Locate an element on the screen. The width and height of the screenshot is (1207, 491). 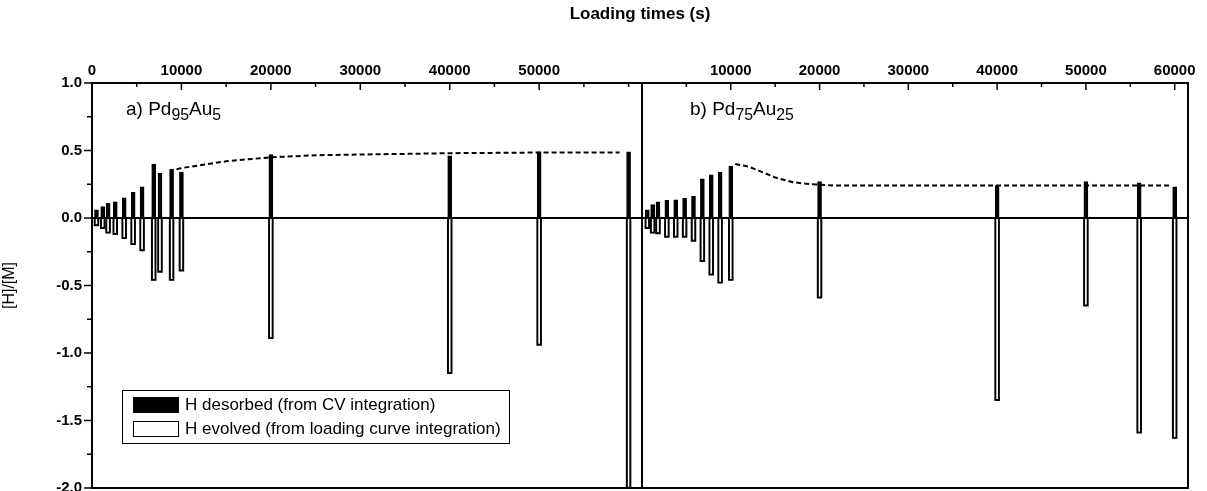
x-tick-label: 0 is located at coordinates (92, 70).